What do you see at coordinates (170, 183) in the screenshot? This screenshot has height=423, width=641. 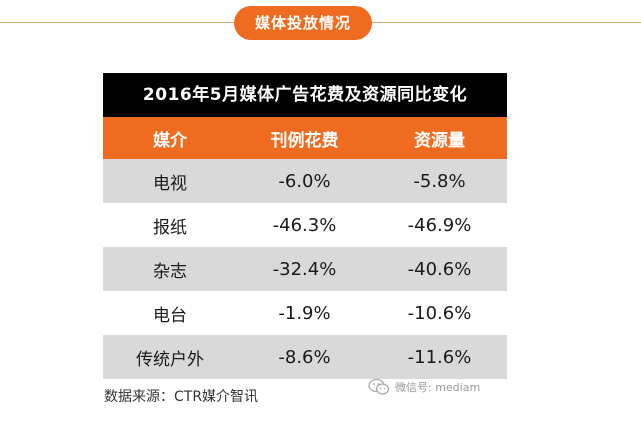 I see `row-media-label: 电视` at bounding box center [170, 183].